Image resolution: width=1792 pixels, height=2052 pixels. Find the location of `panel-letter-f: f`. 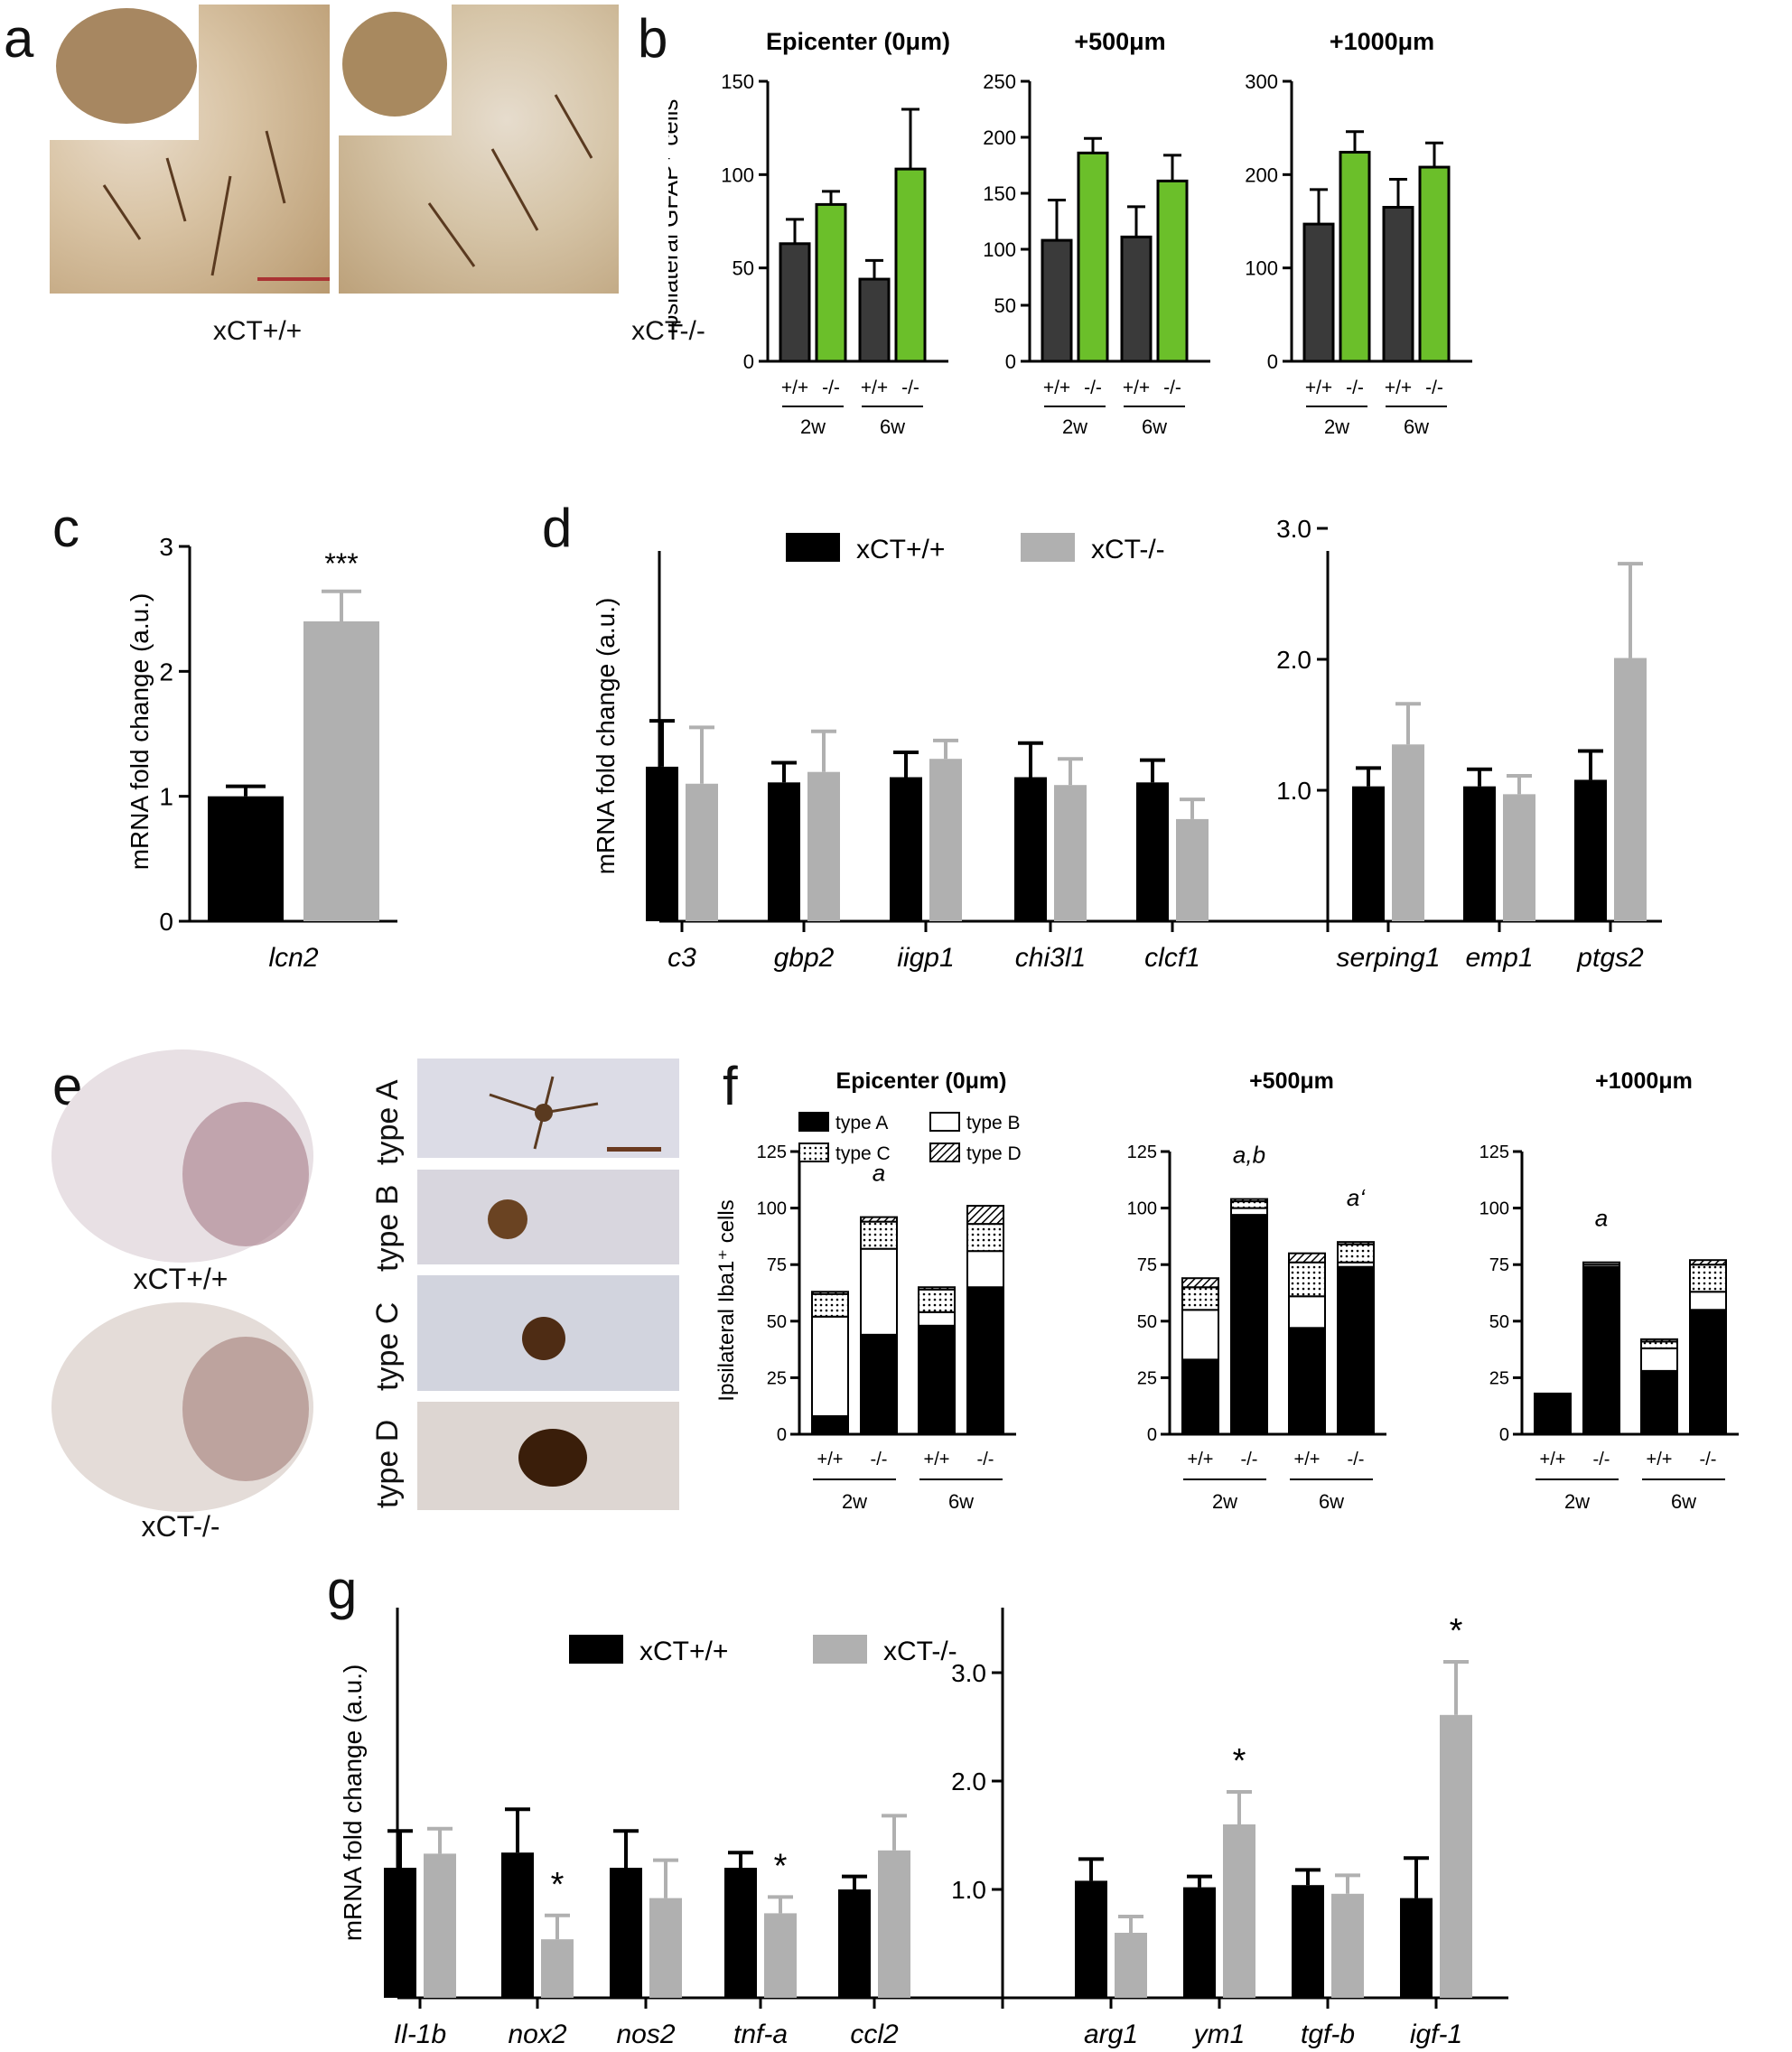

panel-letter-f: f is located at coordinates (730, 1086).